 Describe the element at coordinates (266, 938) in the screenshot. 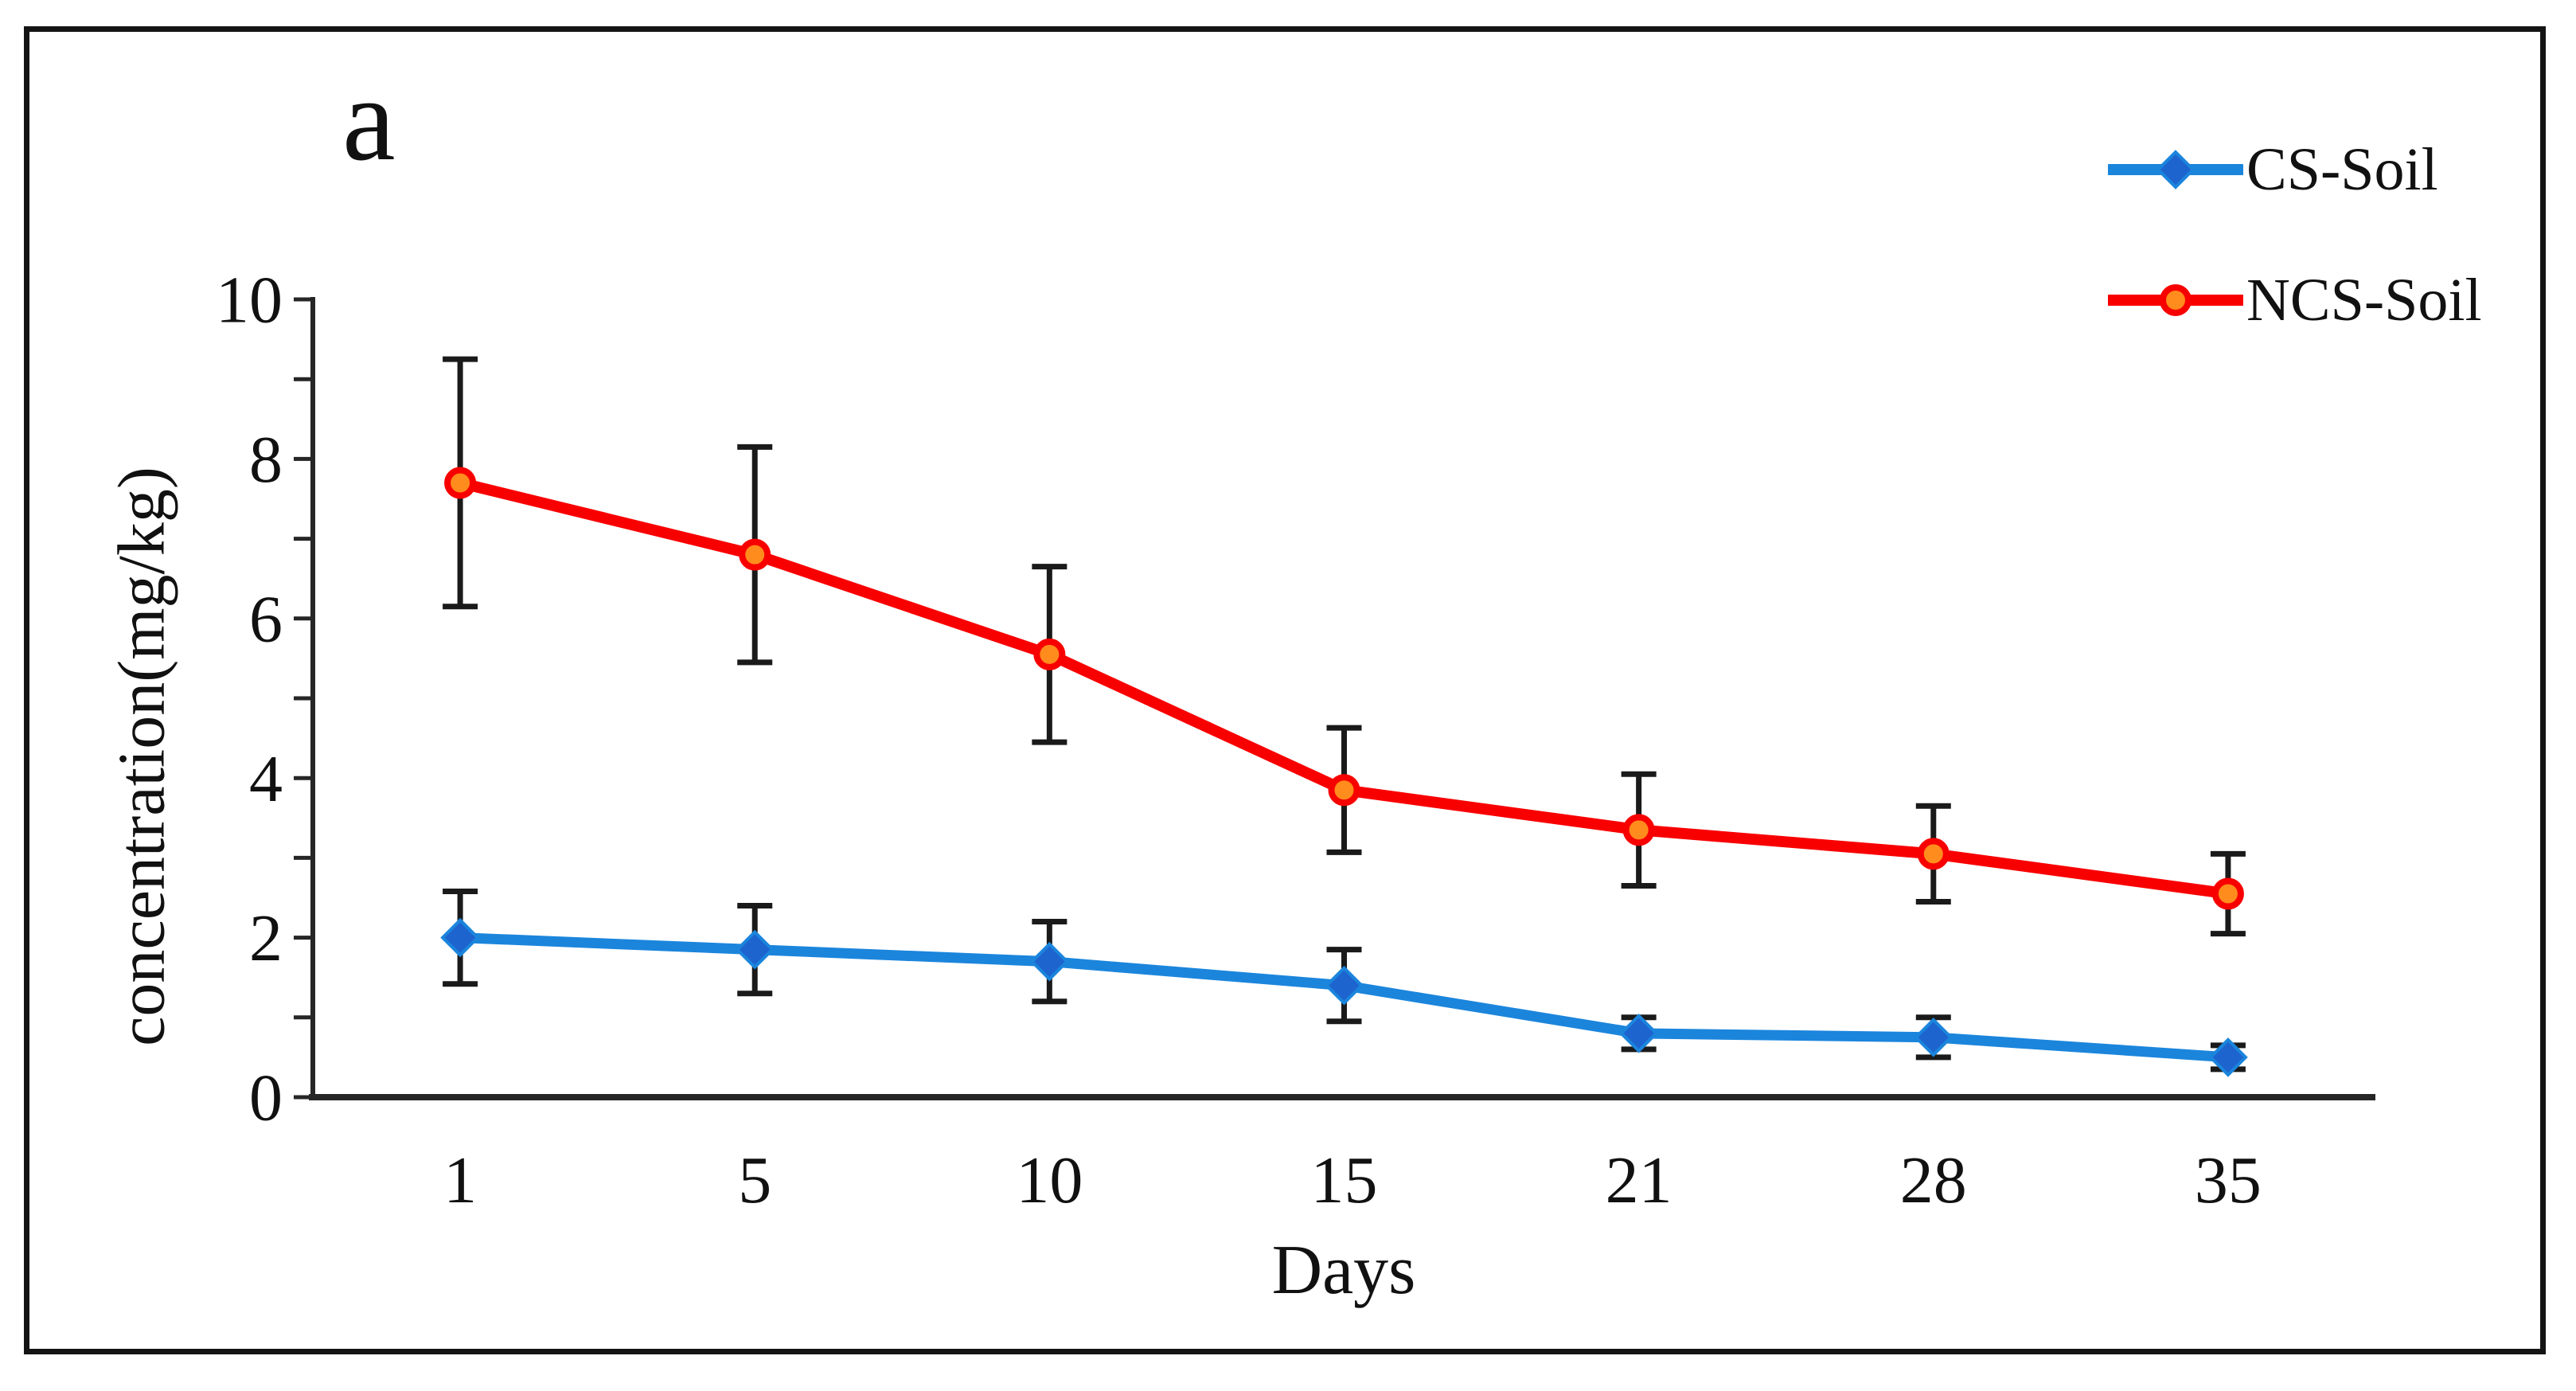

I see `y-tick-label: 2` at that location.